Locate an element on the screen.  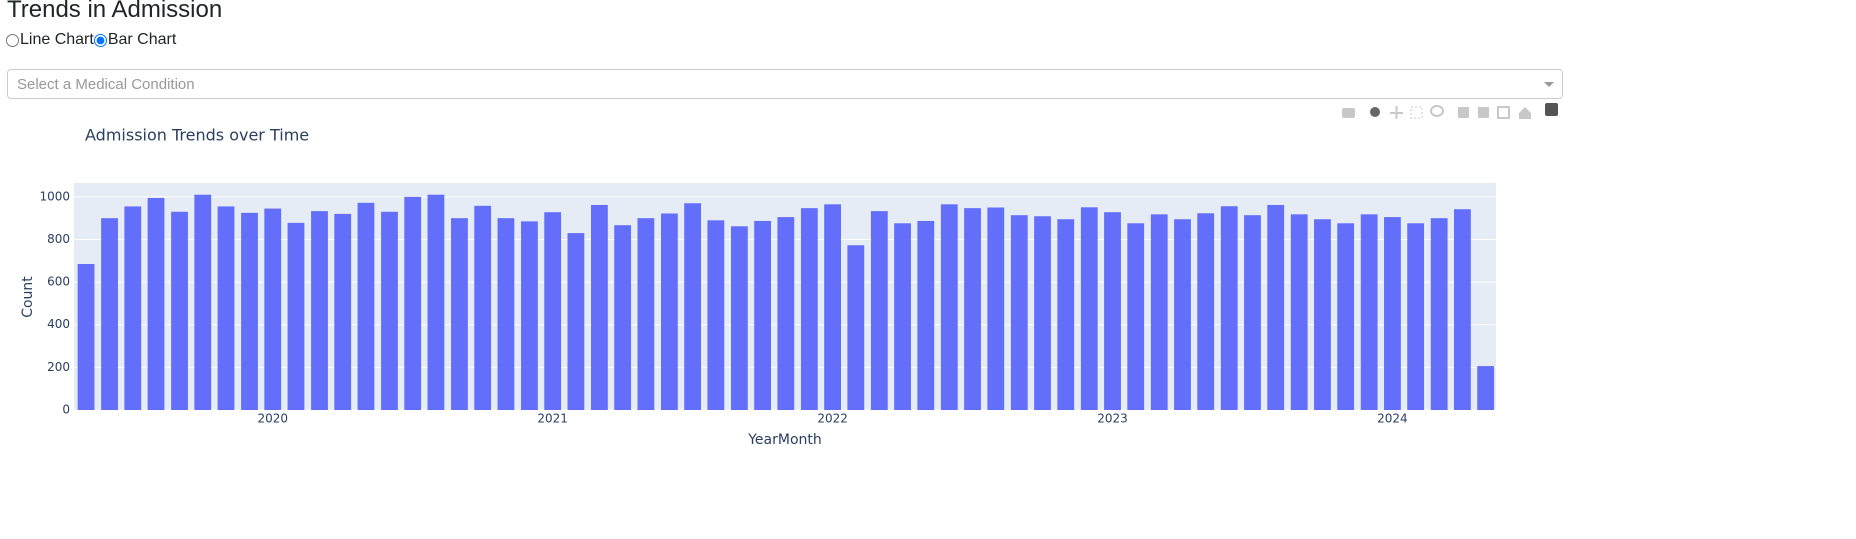
radio-option: Bar Chart is located at coordinates (135, 40).